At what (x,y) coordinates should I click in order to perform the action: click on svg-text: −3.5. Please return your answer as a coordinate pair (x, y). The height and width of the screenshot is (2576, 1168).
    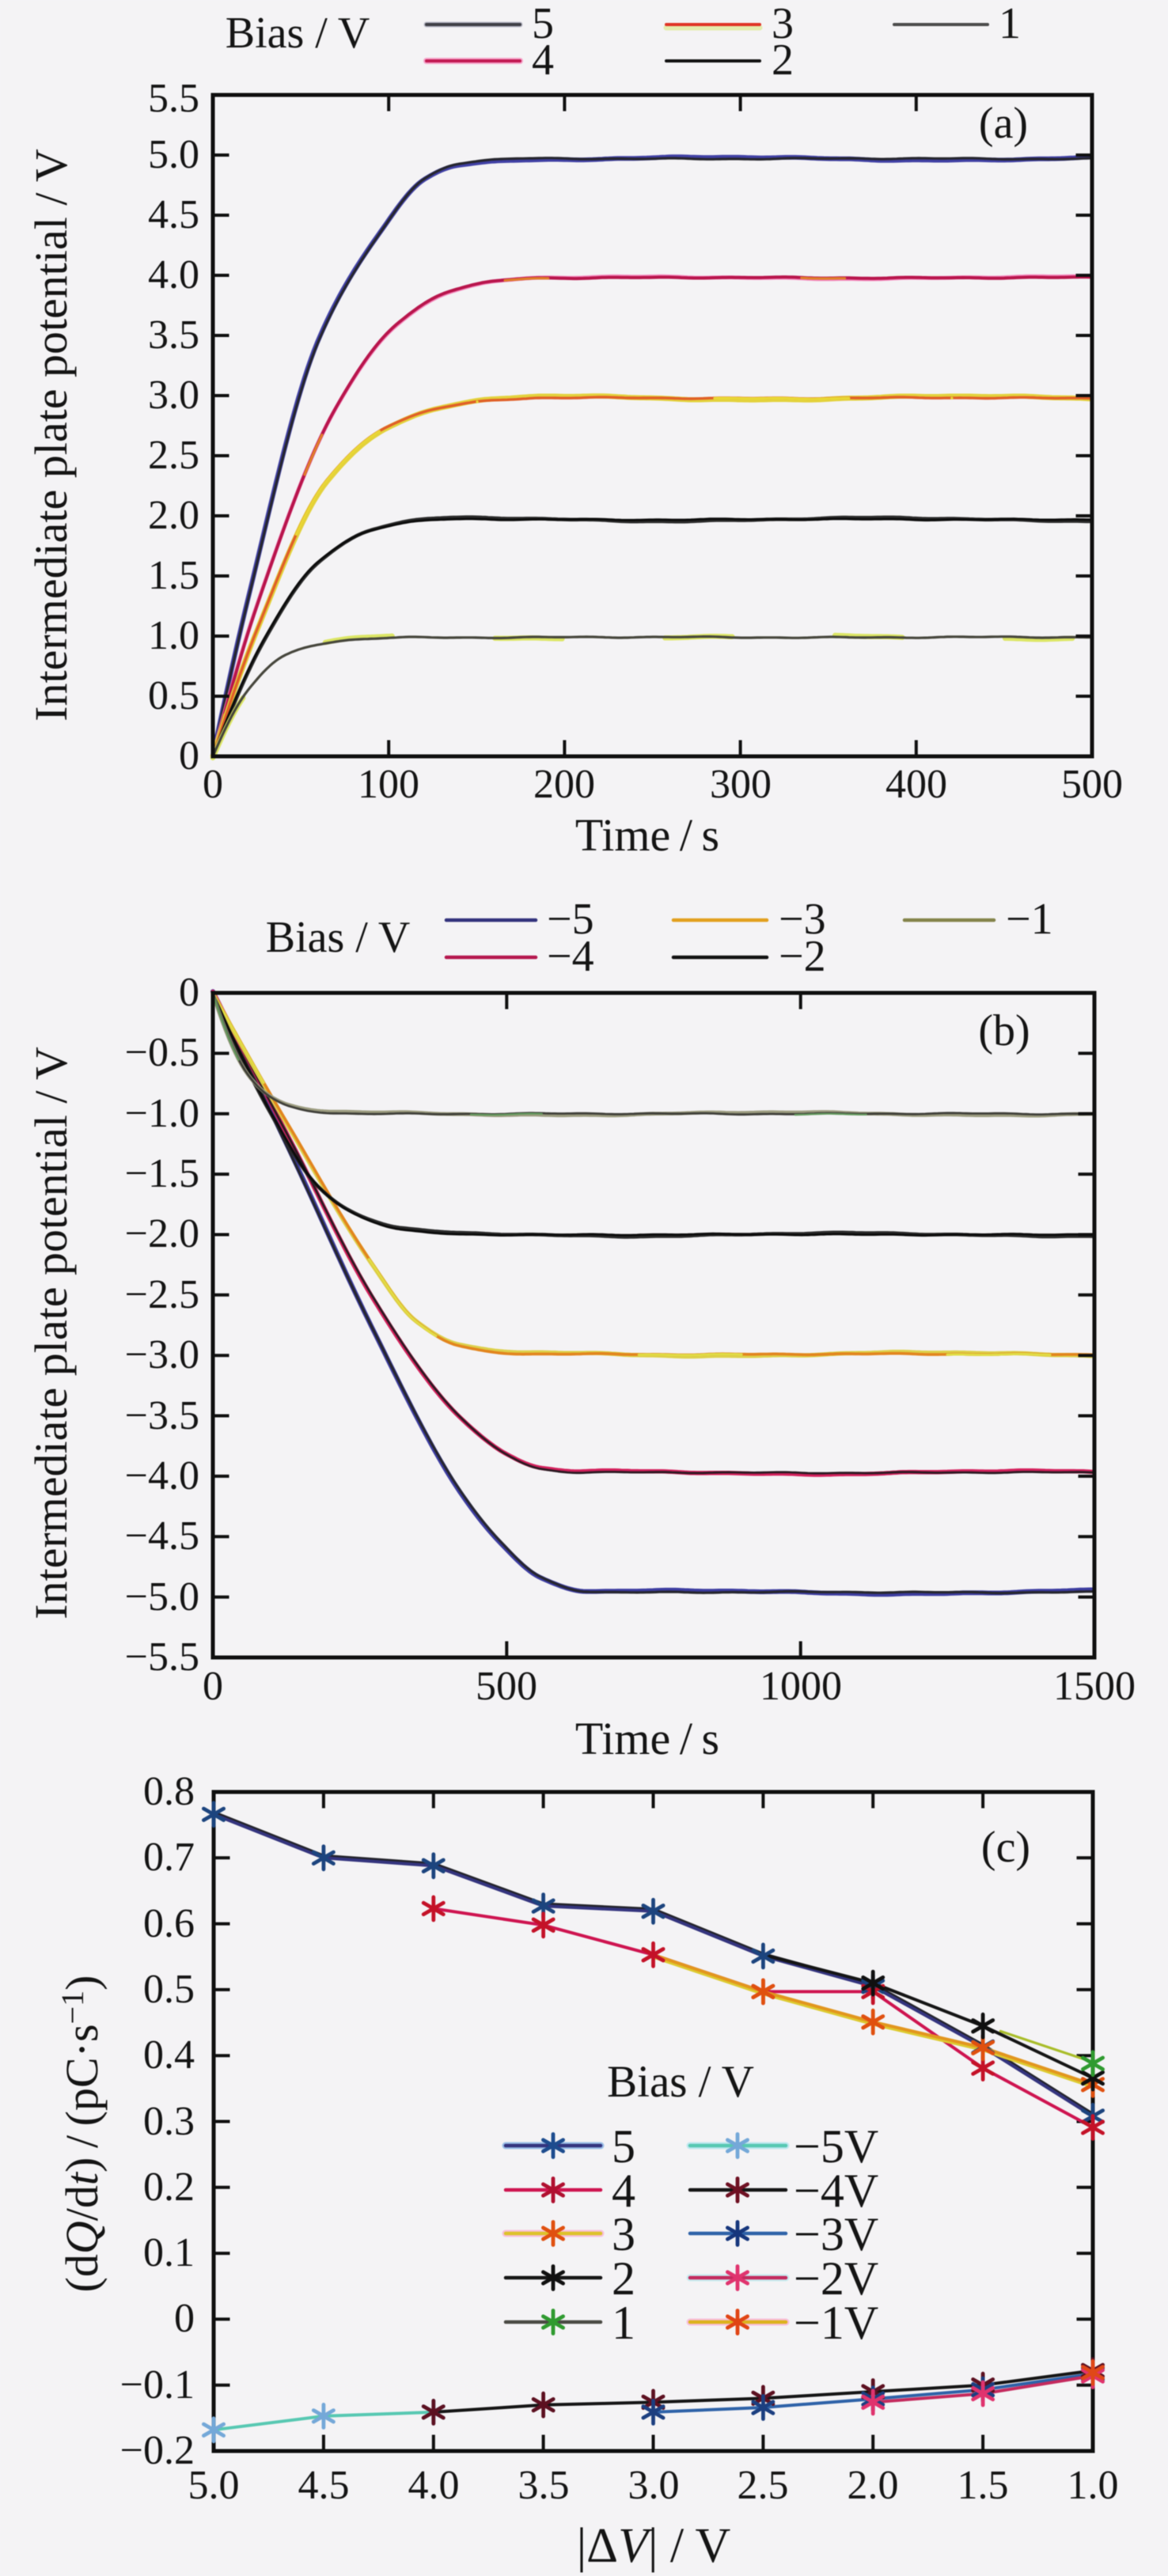
    Looking at the image, I should click on (162, 1415).